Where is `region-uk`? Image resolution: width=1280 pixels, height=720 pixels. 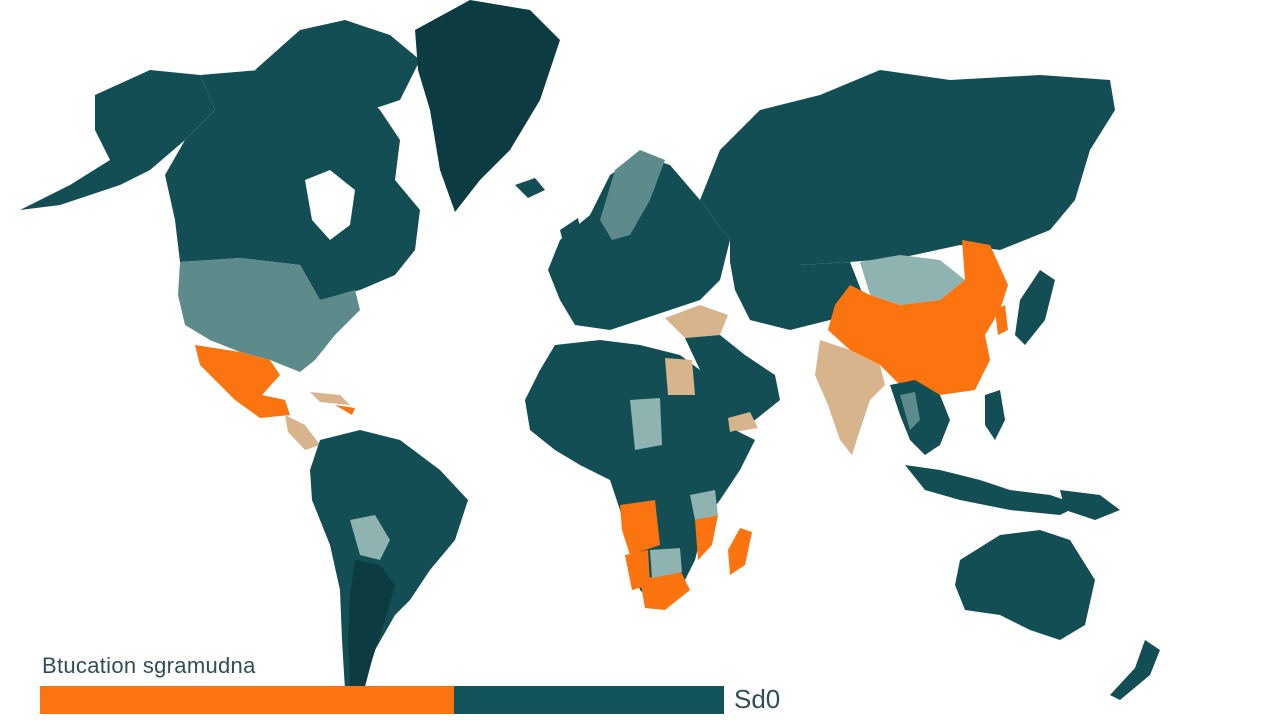
region-uk is located at coordinates (572, 240).